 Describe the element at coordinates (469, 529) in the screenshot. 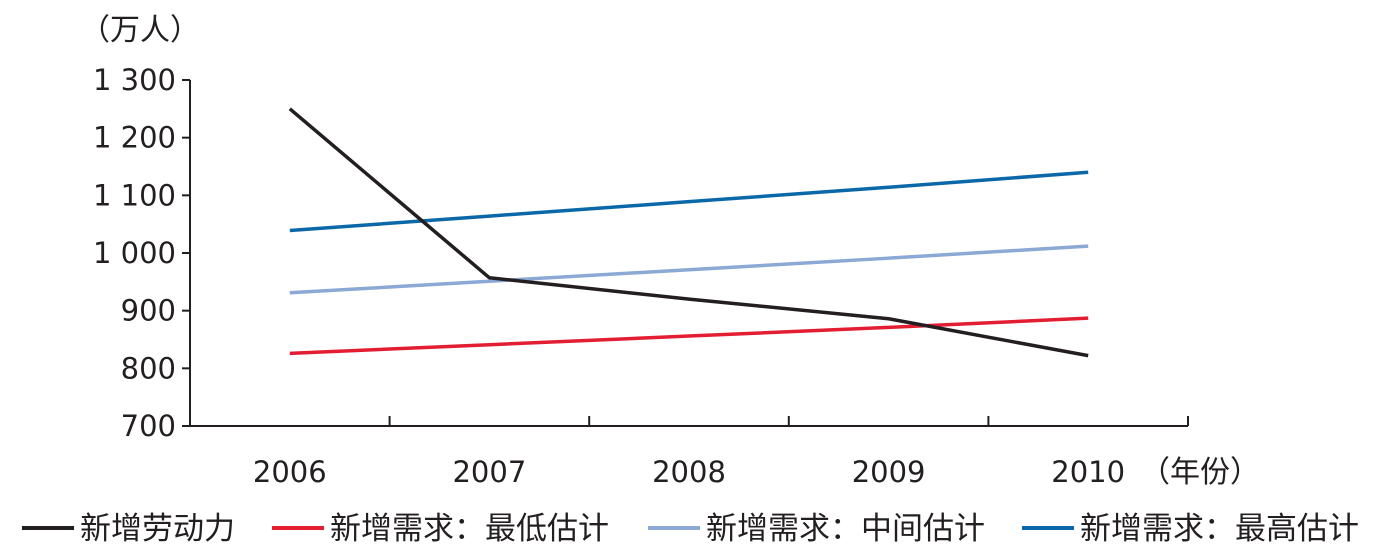

I see `legend-label: 新增需求：最低估计` at that location.